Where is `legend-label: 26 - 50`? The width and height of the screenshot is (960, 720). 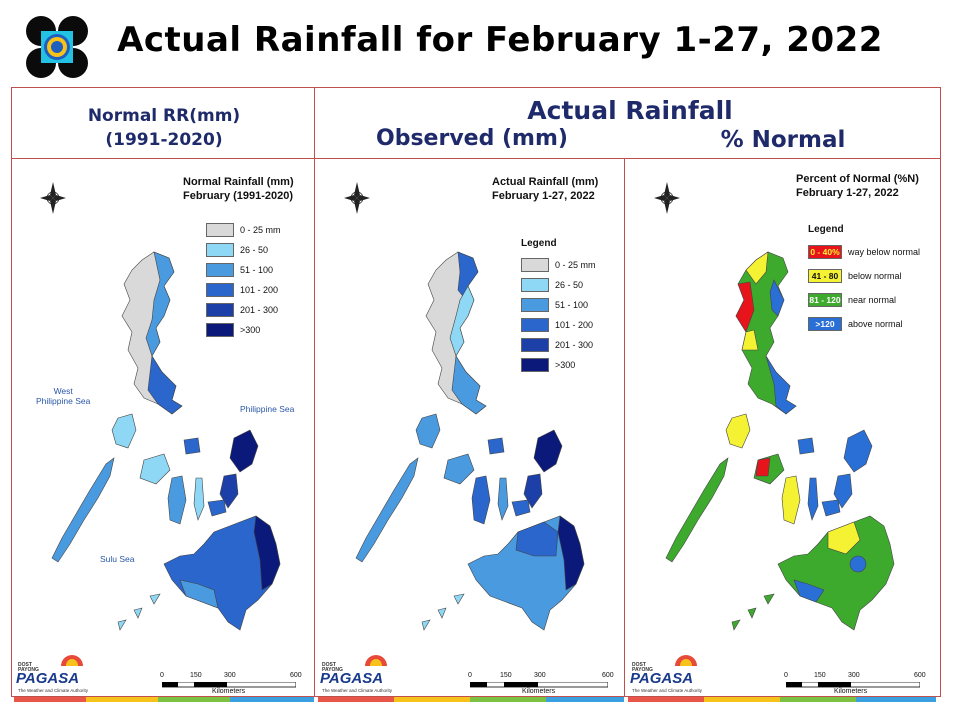 legend-label: 26 - 50 is located at coordinates (569, 285).